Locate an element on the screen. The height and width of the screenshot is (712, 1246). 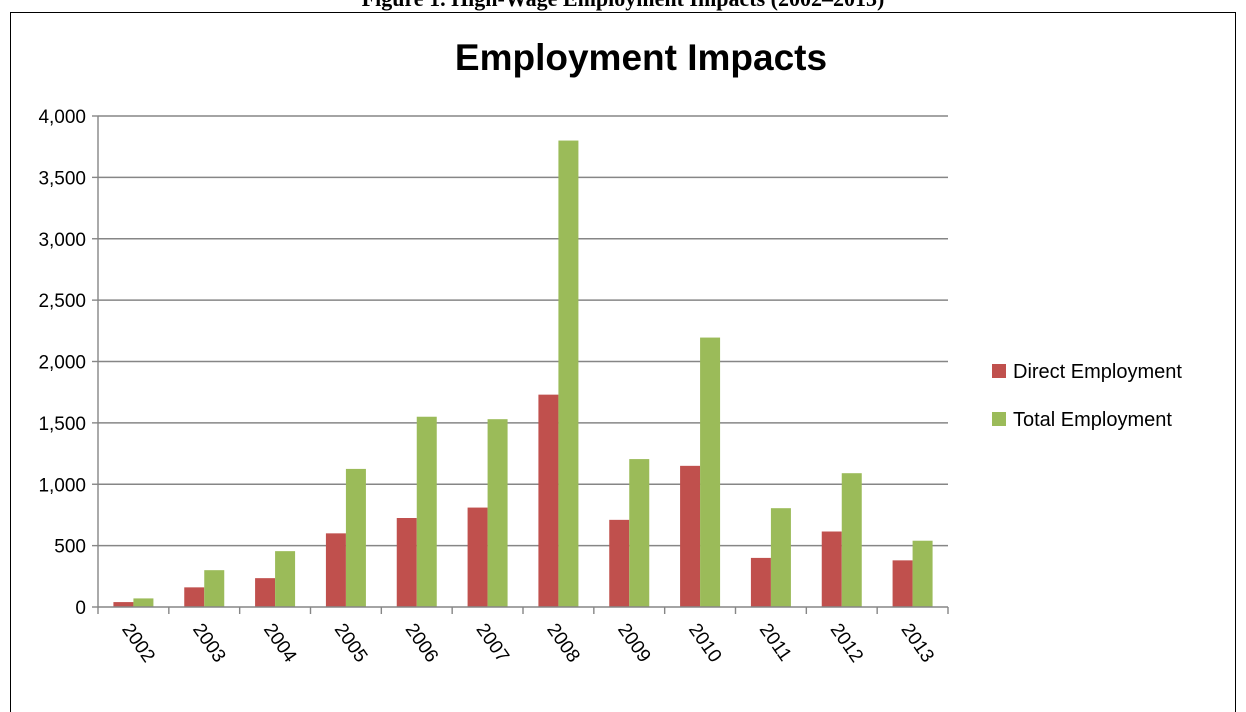
bar-direct-employment-2002 is located at coordinates (123, 604).